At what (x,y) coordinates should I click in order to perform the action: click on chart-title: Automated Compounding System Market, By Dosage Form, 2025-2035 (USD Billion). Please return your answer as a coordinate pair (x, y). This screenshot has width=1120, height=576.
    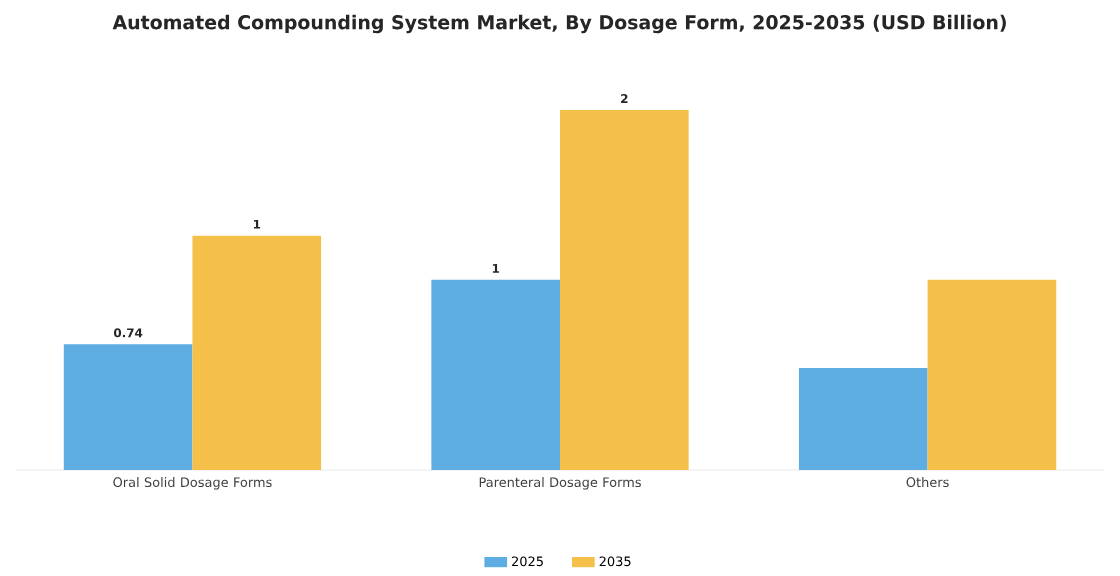
    Looking at the image, I should click on (559, 23).